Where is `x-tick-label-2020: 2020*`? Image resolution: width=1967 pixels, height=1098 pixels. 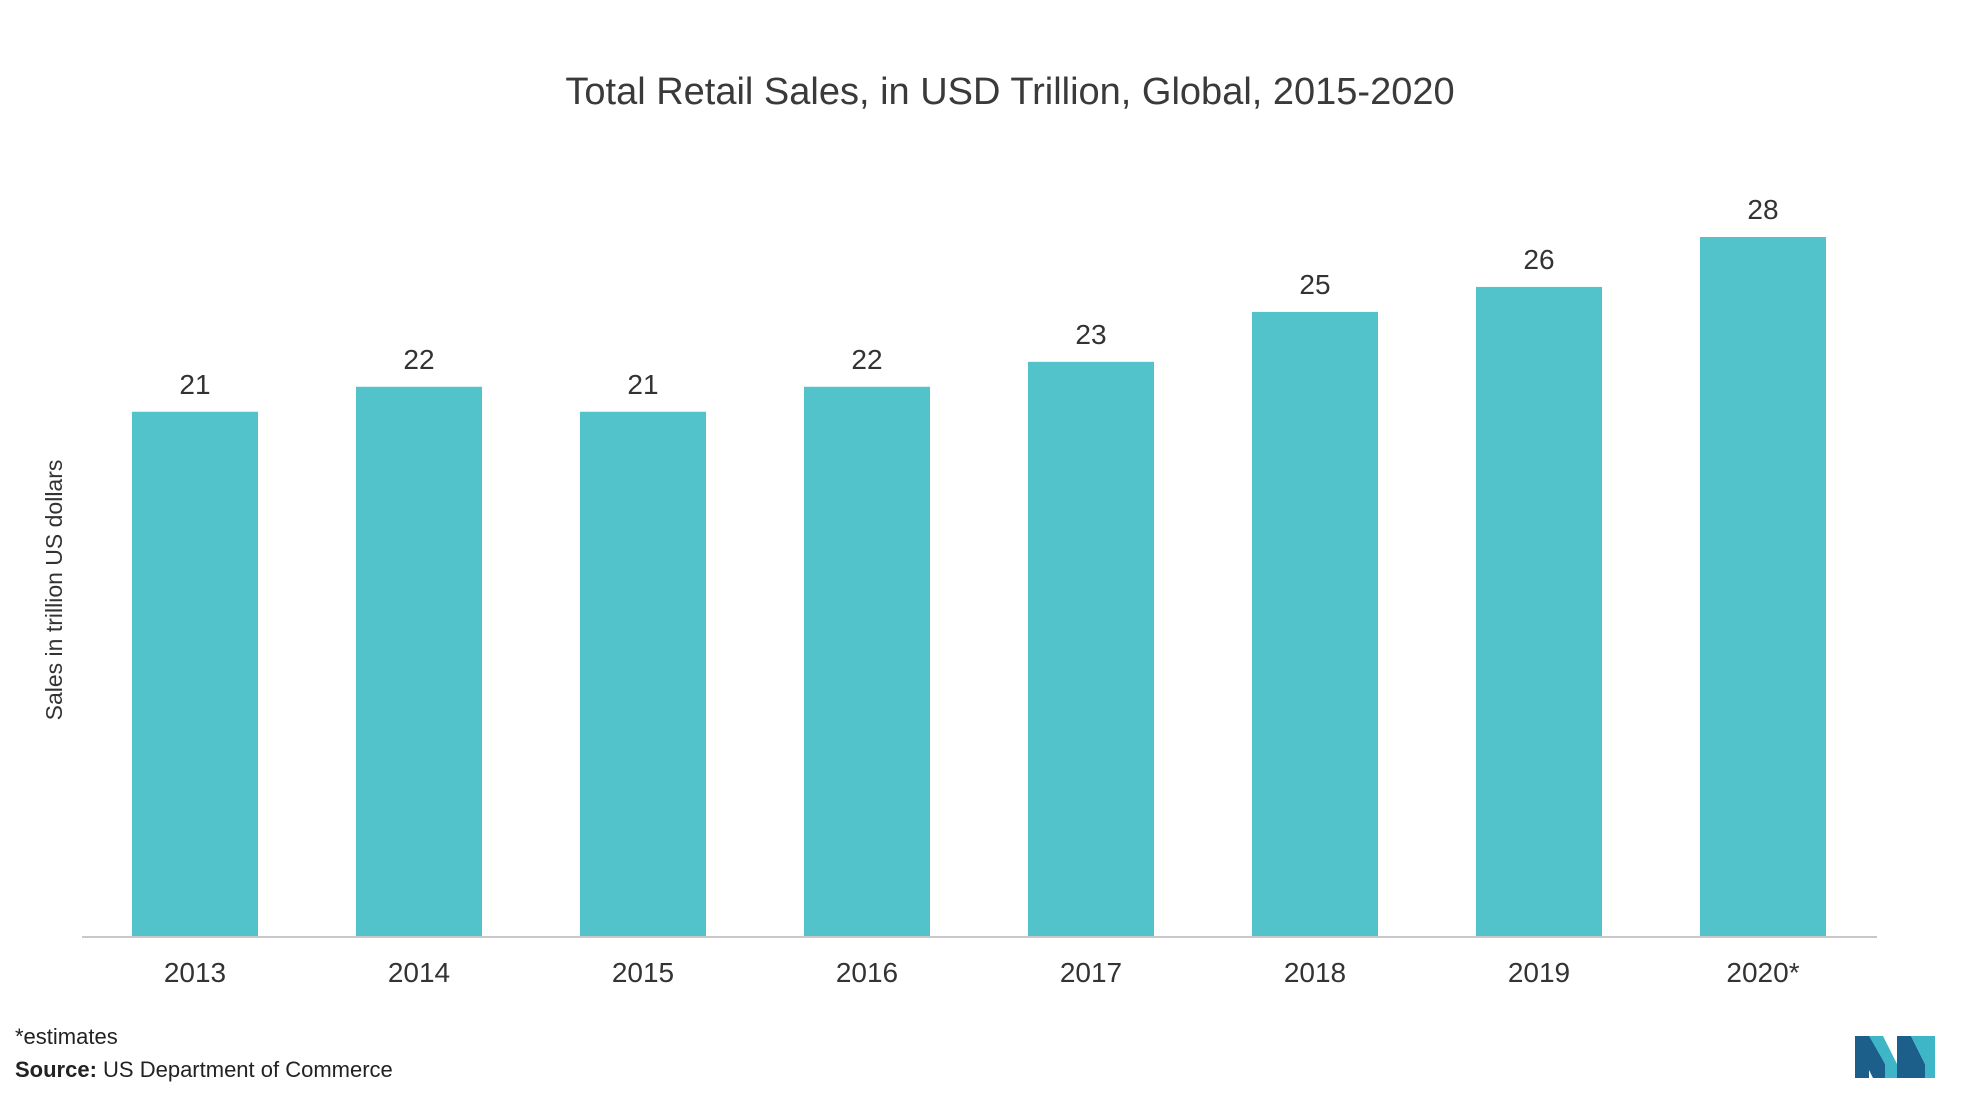 x-tick-label-2020: 2020* is located at coordinates (1762, 972).